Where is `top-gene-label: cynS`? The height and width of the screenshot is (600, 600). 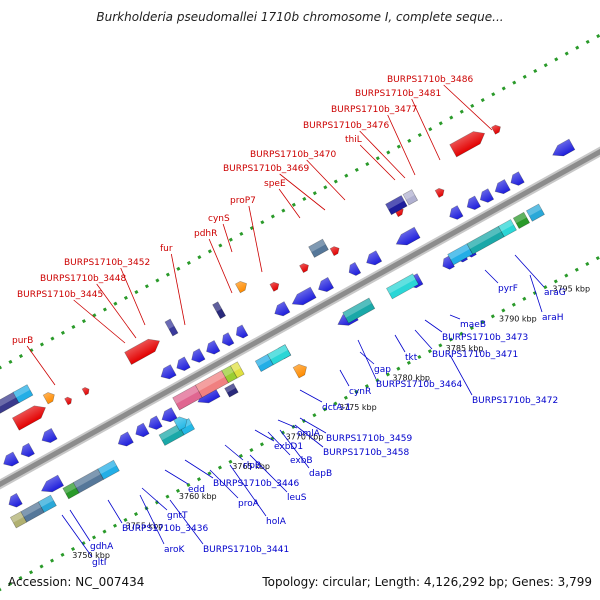
top-gene-label: cynS is located at coordinates (219, 219).